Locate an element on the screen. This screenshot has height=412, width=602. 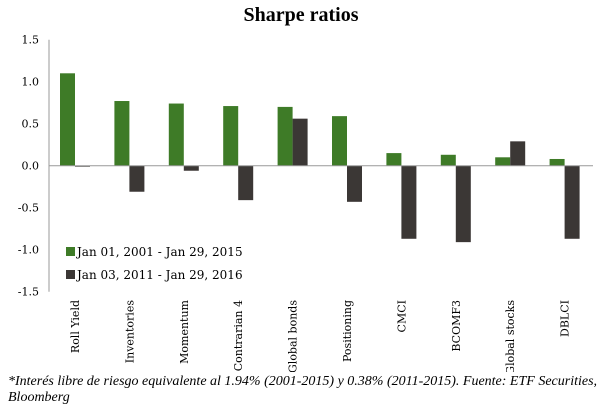
legend-label: Jan 03, 2011 - Jan 29, 2016 is located at coordinates (159, 275).